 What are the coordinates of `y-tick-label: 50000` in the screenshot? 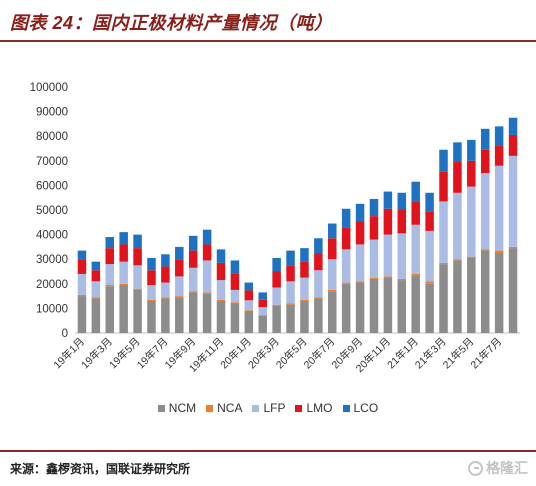 It's located at (52, 211).